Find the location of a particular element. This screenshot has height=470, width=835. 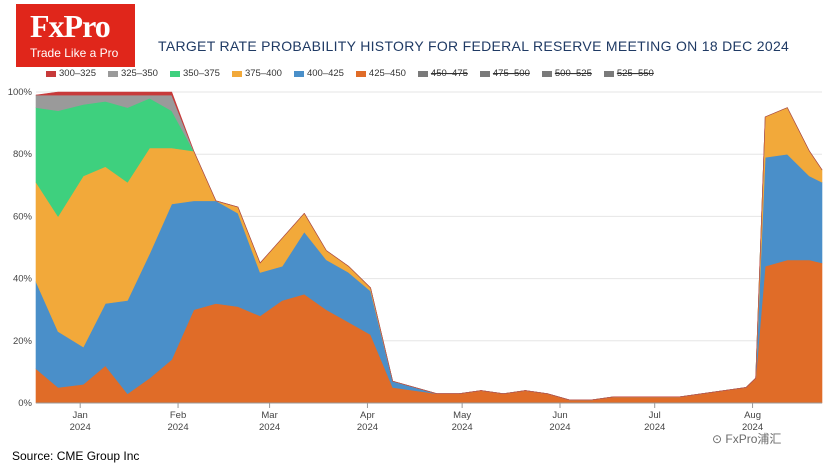

legend-item: 350–375 is located at coordinates (194, 73).